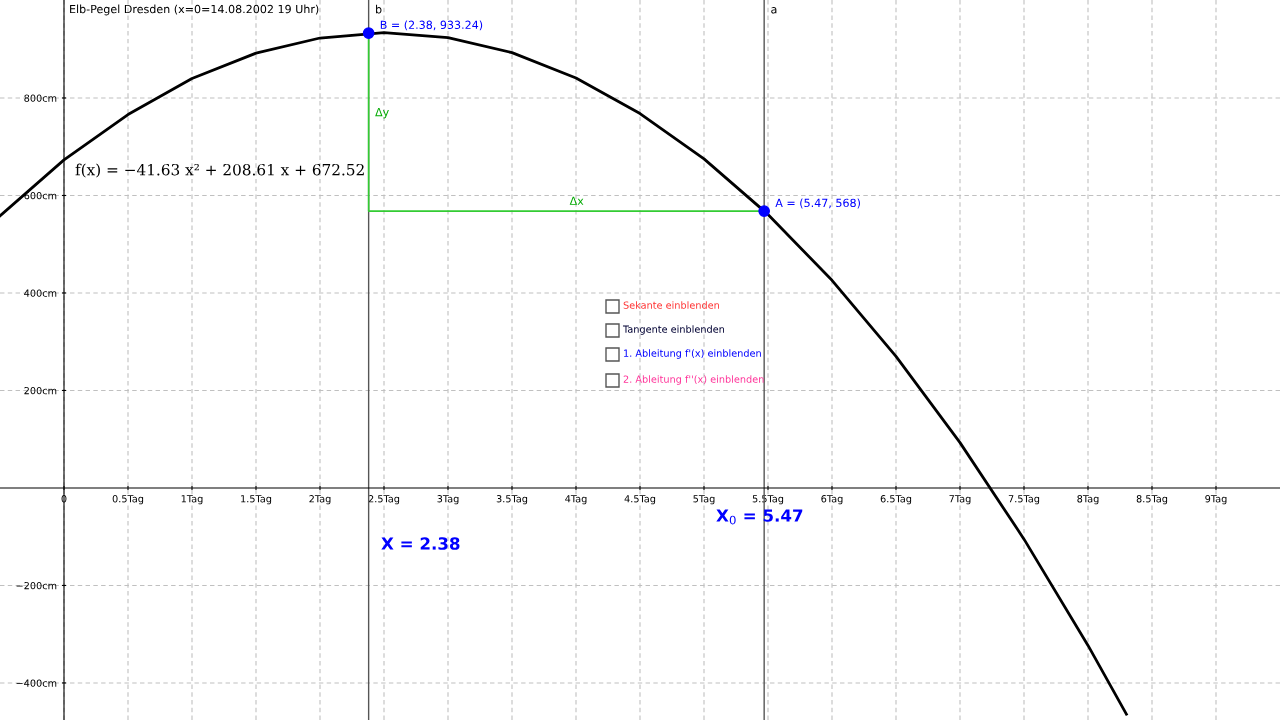  What do you see at coordinates (693, 380) in the screenshot?
I see `annotation: 2. Ableitung f''(x) einblenden` at bounding box center [693, 380].